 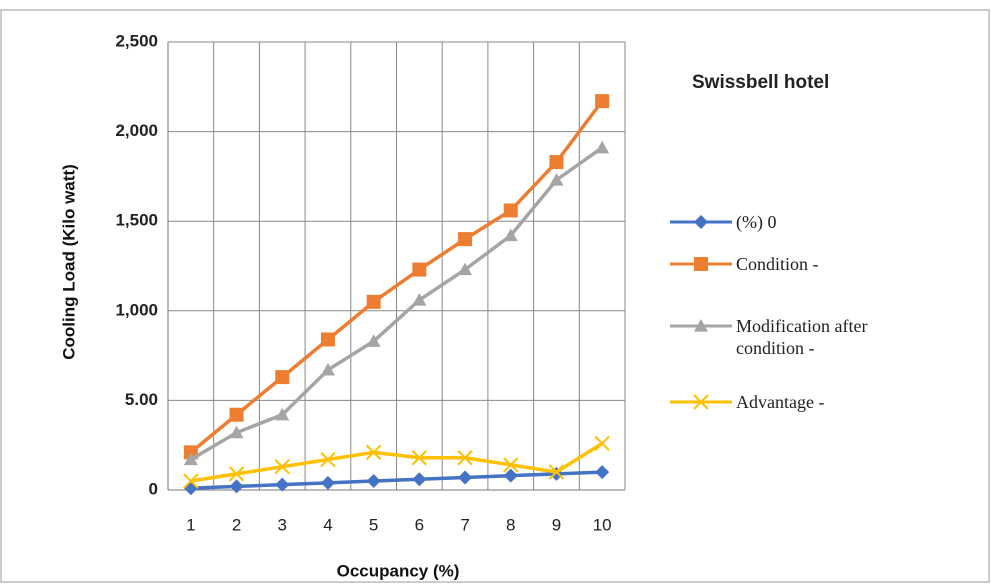 What do you see at coordinates (190, 524) in the screenshot?
I see `x-tick-label: 1` at bounding box center [190, 524].